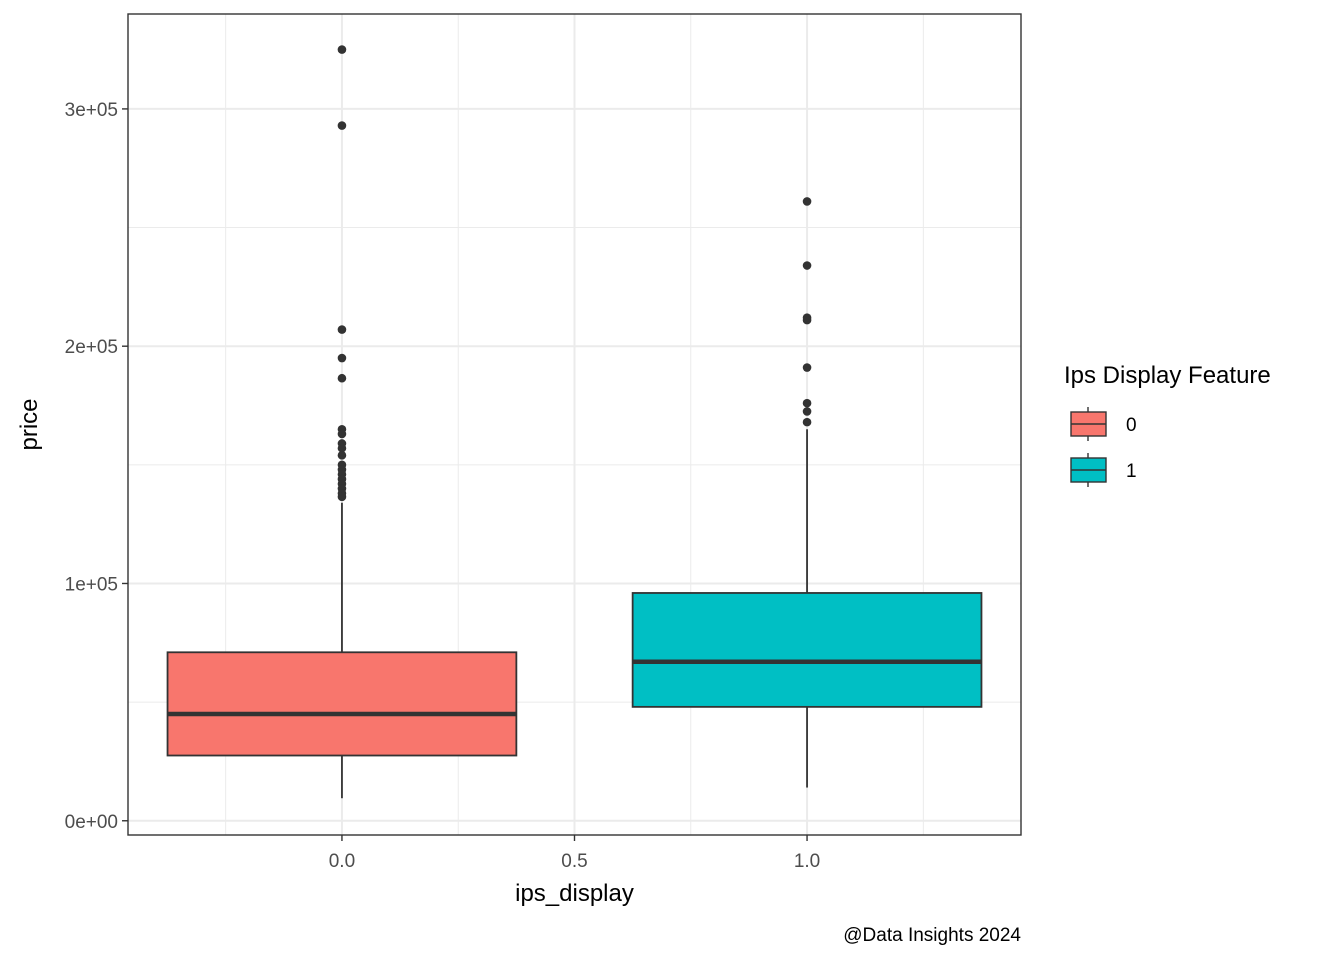  I want to click on y-axis-title: price, so click(29, 424).